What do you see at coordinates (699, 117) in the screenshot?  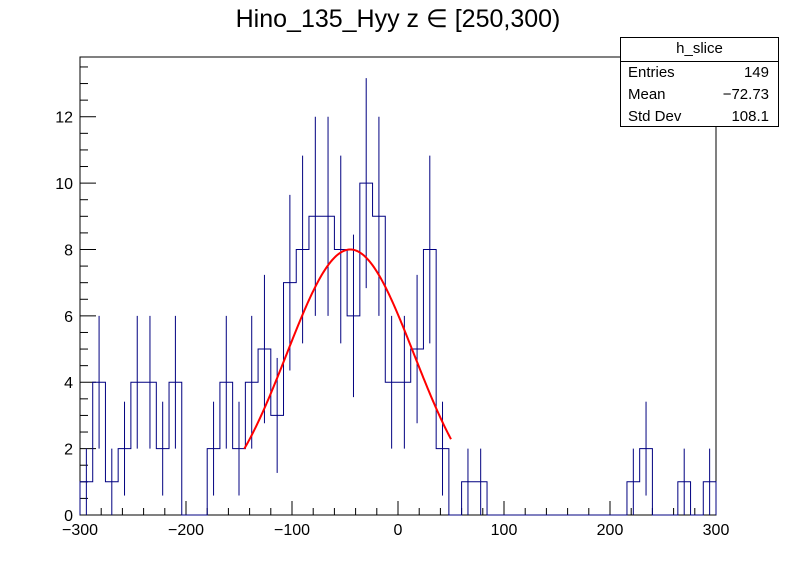 I see `stats-row-stddev: Std Dev 108.1` at bounding box center [699, 117].